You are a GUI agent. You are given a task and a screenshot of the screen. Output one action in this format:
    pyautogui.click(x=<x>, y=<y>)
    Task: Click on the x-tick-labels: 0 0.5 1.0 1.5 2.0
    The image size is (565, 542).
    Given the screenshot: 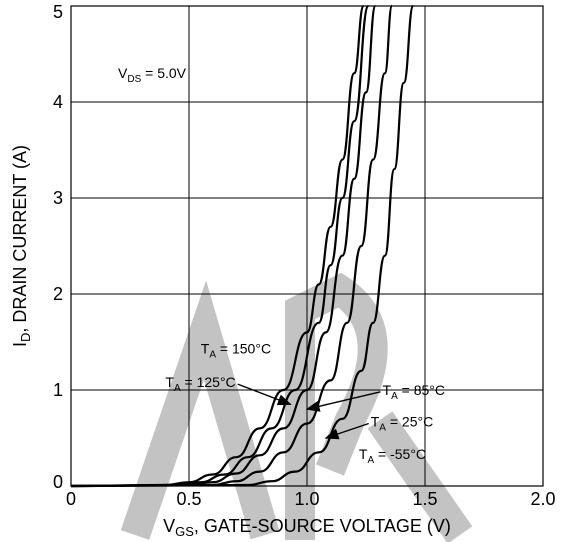 What is the action you would take?
    pyautogui.click(x=311, y=499)
    